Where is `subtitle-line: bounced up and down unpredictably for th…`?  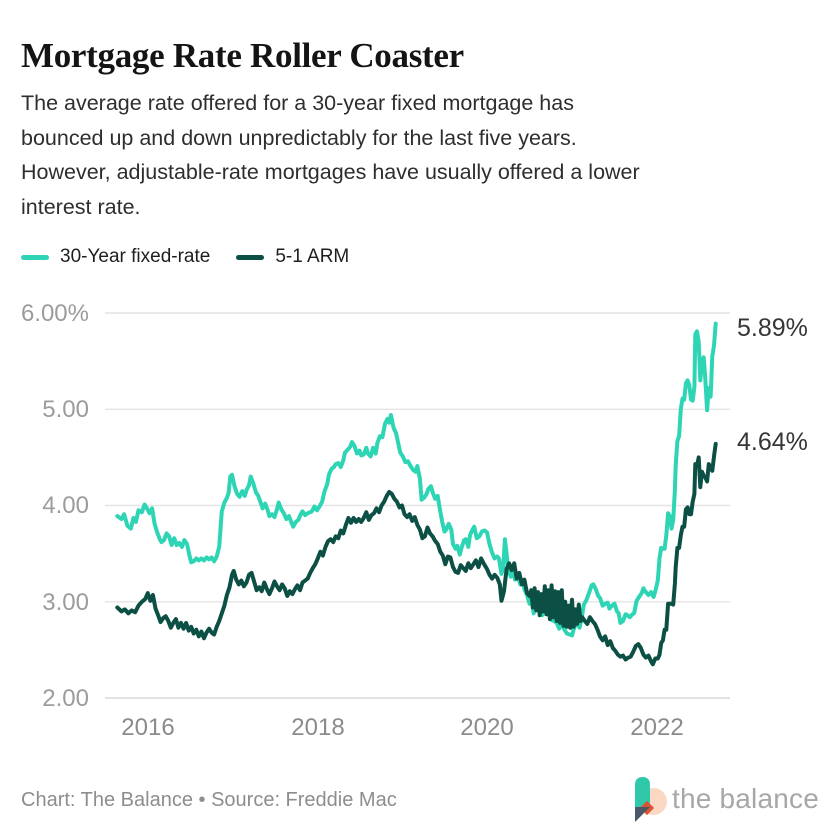 subtitle-line: bounced up and down unpredictably for th… is located at coordinates (299, 137).